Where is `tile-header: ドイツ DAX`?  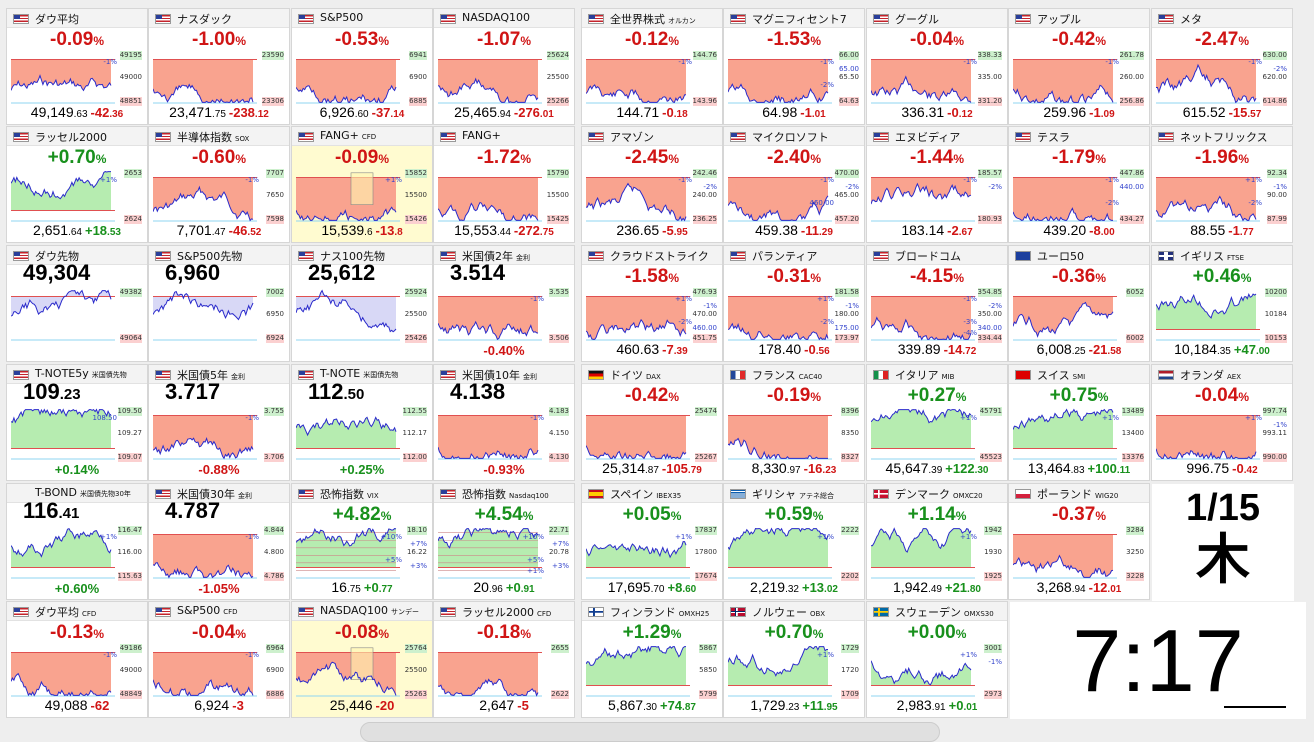
tile-header: ドイツ DAX is located at coordinates (652, 374).